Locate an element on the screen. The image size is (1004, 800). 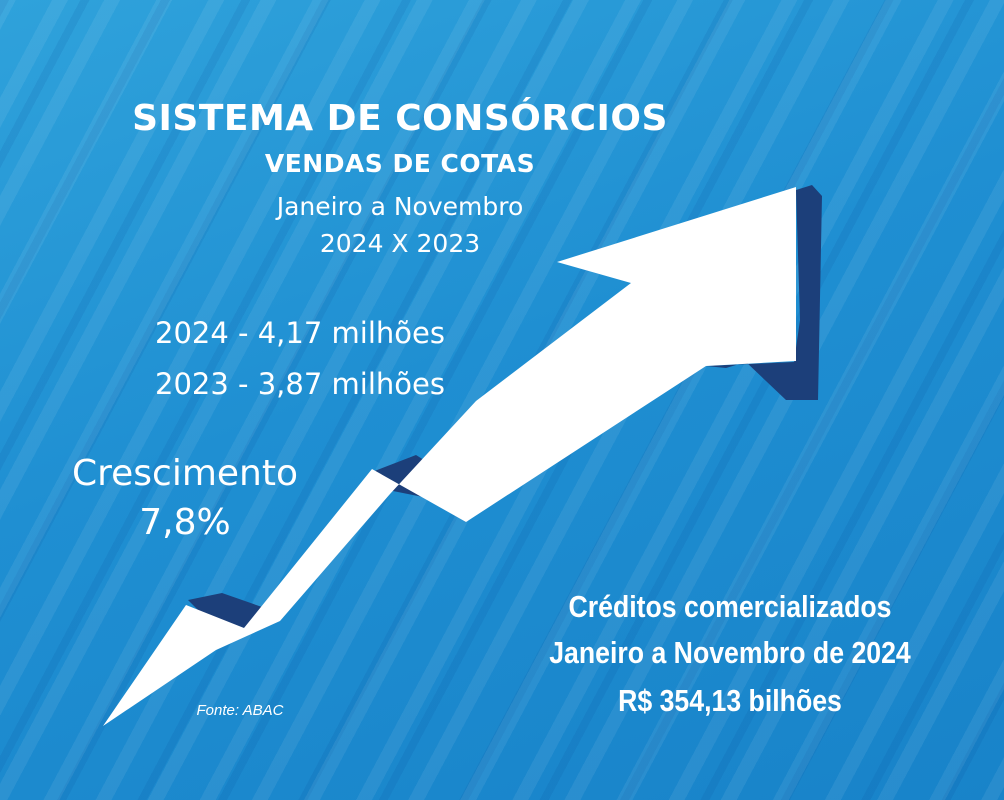
source-note: Fonte: ABAC is located at coordinates (240, 710).